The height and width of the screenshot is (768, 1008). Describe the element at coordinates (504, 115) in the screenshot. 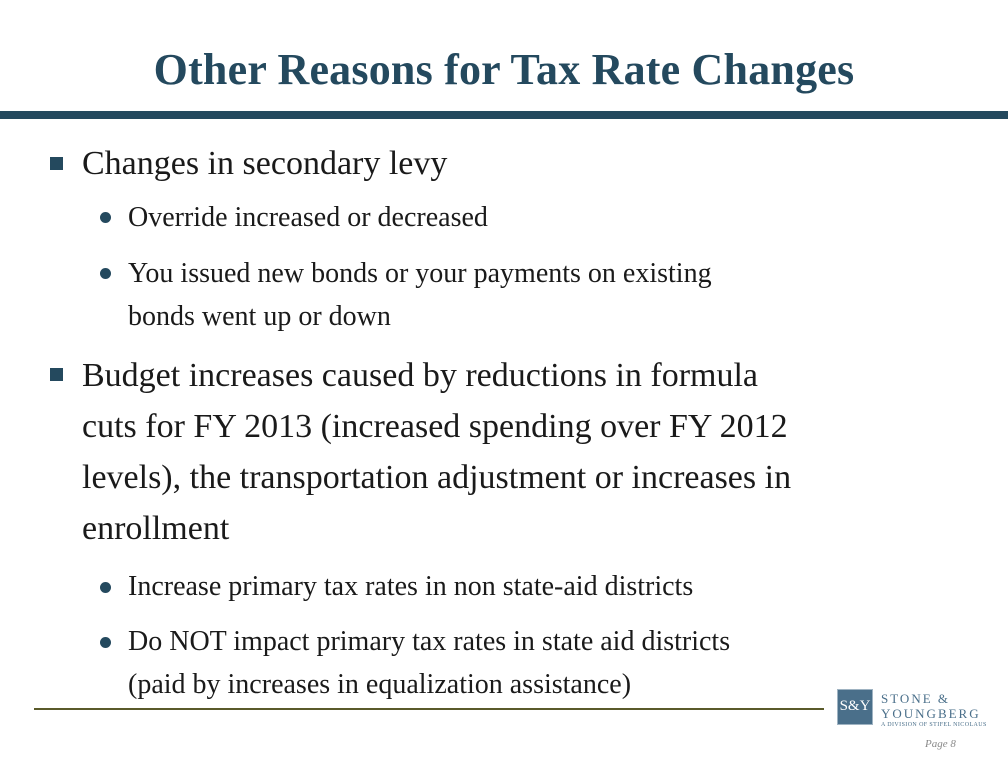

I see `title-underline-bar` at that location.